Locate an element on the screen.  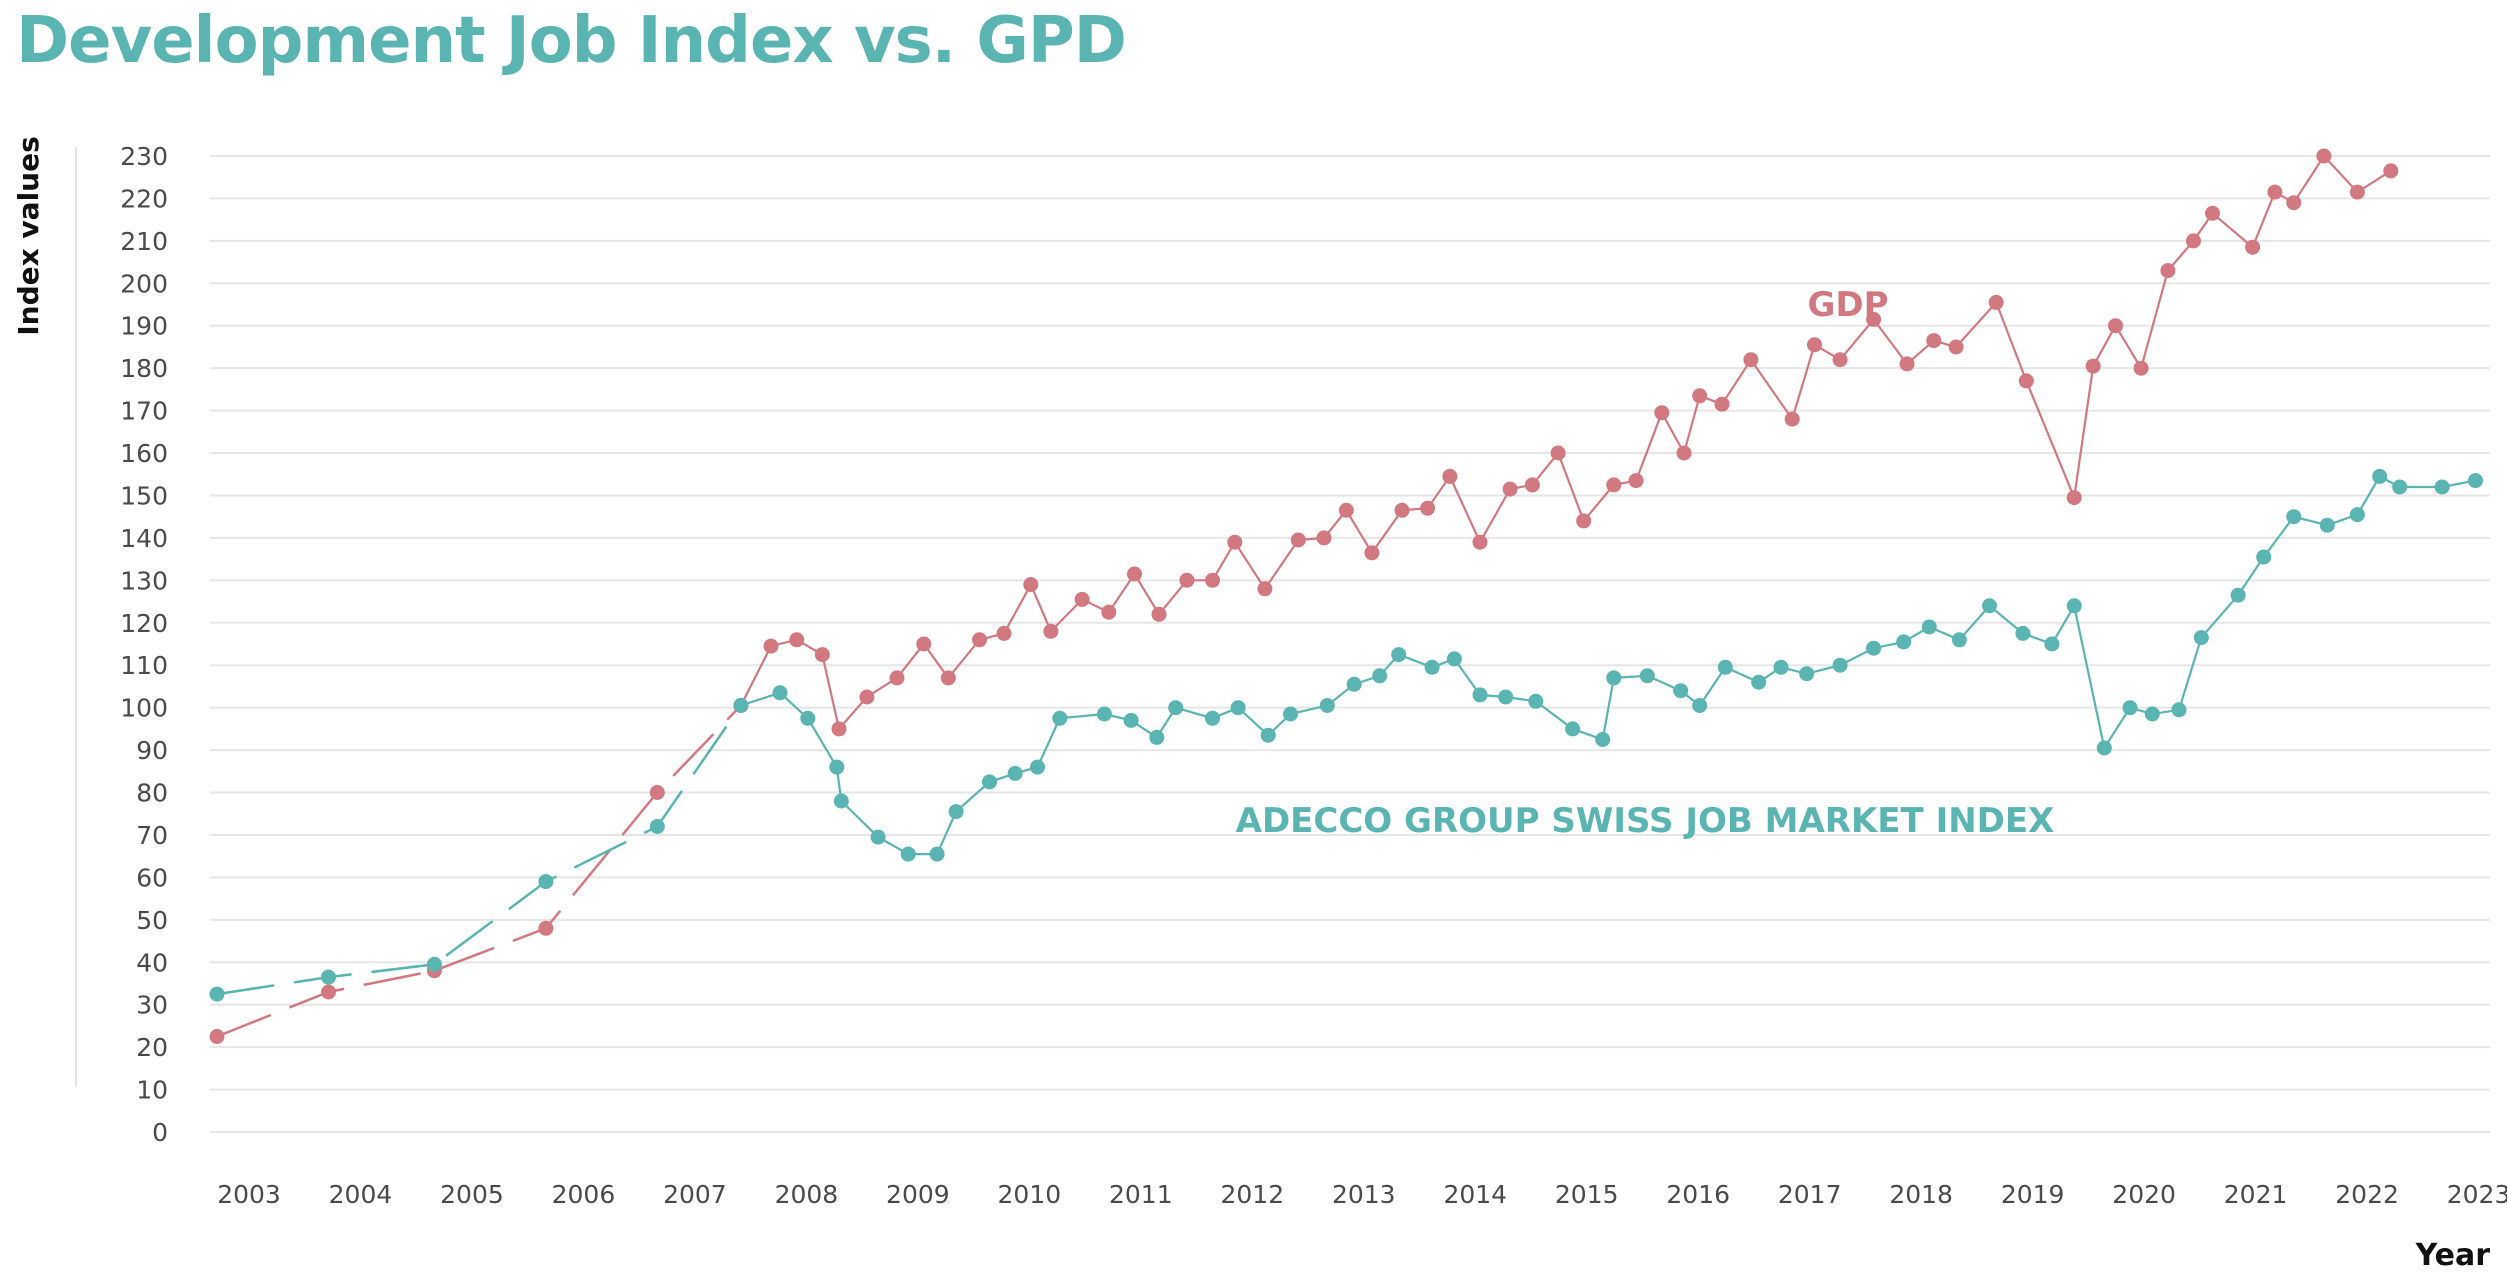
x-tick-label: 2021 is located at coordinates (2256, 1194).